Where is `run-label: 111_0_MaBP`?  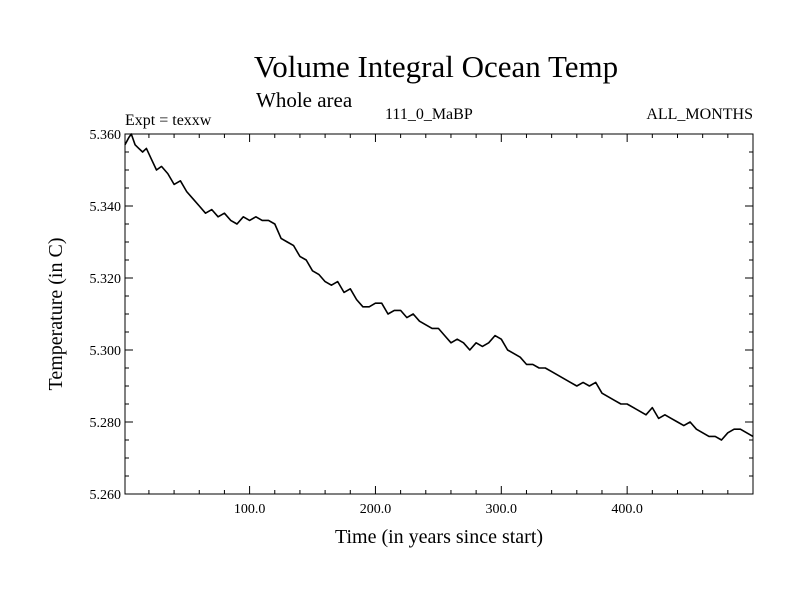
run-label: 111_0_MaBP is located at coordinates (429, 114).